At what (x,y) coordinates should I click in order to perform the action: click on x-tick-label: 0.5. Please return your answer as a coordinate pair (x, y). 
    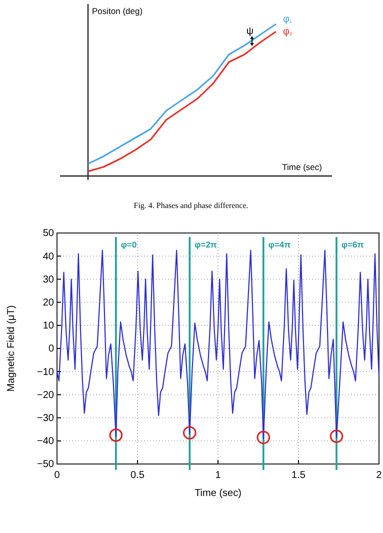
    Looking at the image, I should click on (137, 475).